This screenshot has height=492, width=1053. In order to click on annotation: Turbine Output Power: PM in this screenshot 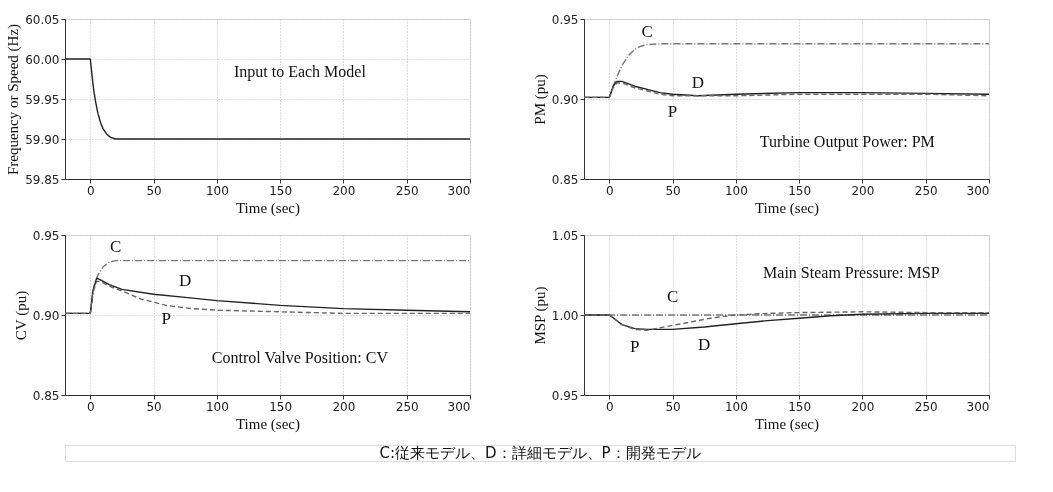, I will do `click(847, 142)`.